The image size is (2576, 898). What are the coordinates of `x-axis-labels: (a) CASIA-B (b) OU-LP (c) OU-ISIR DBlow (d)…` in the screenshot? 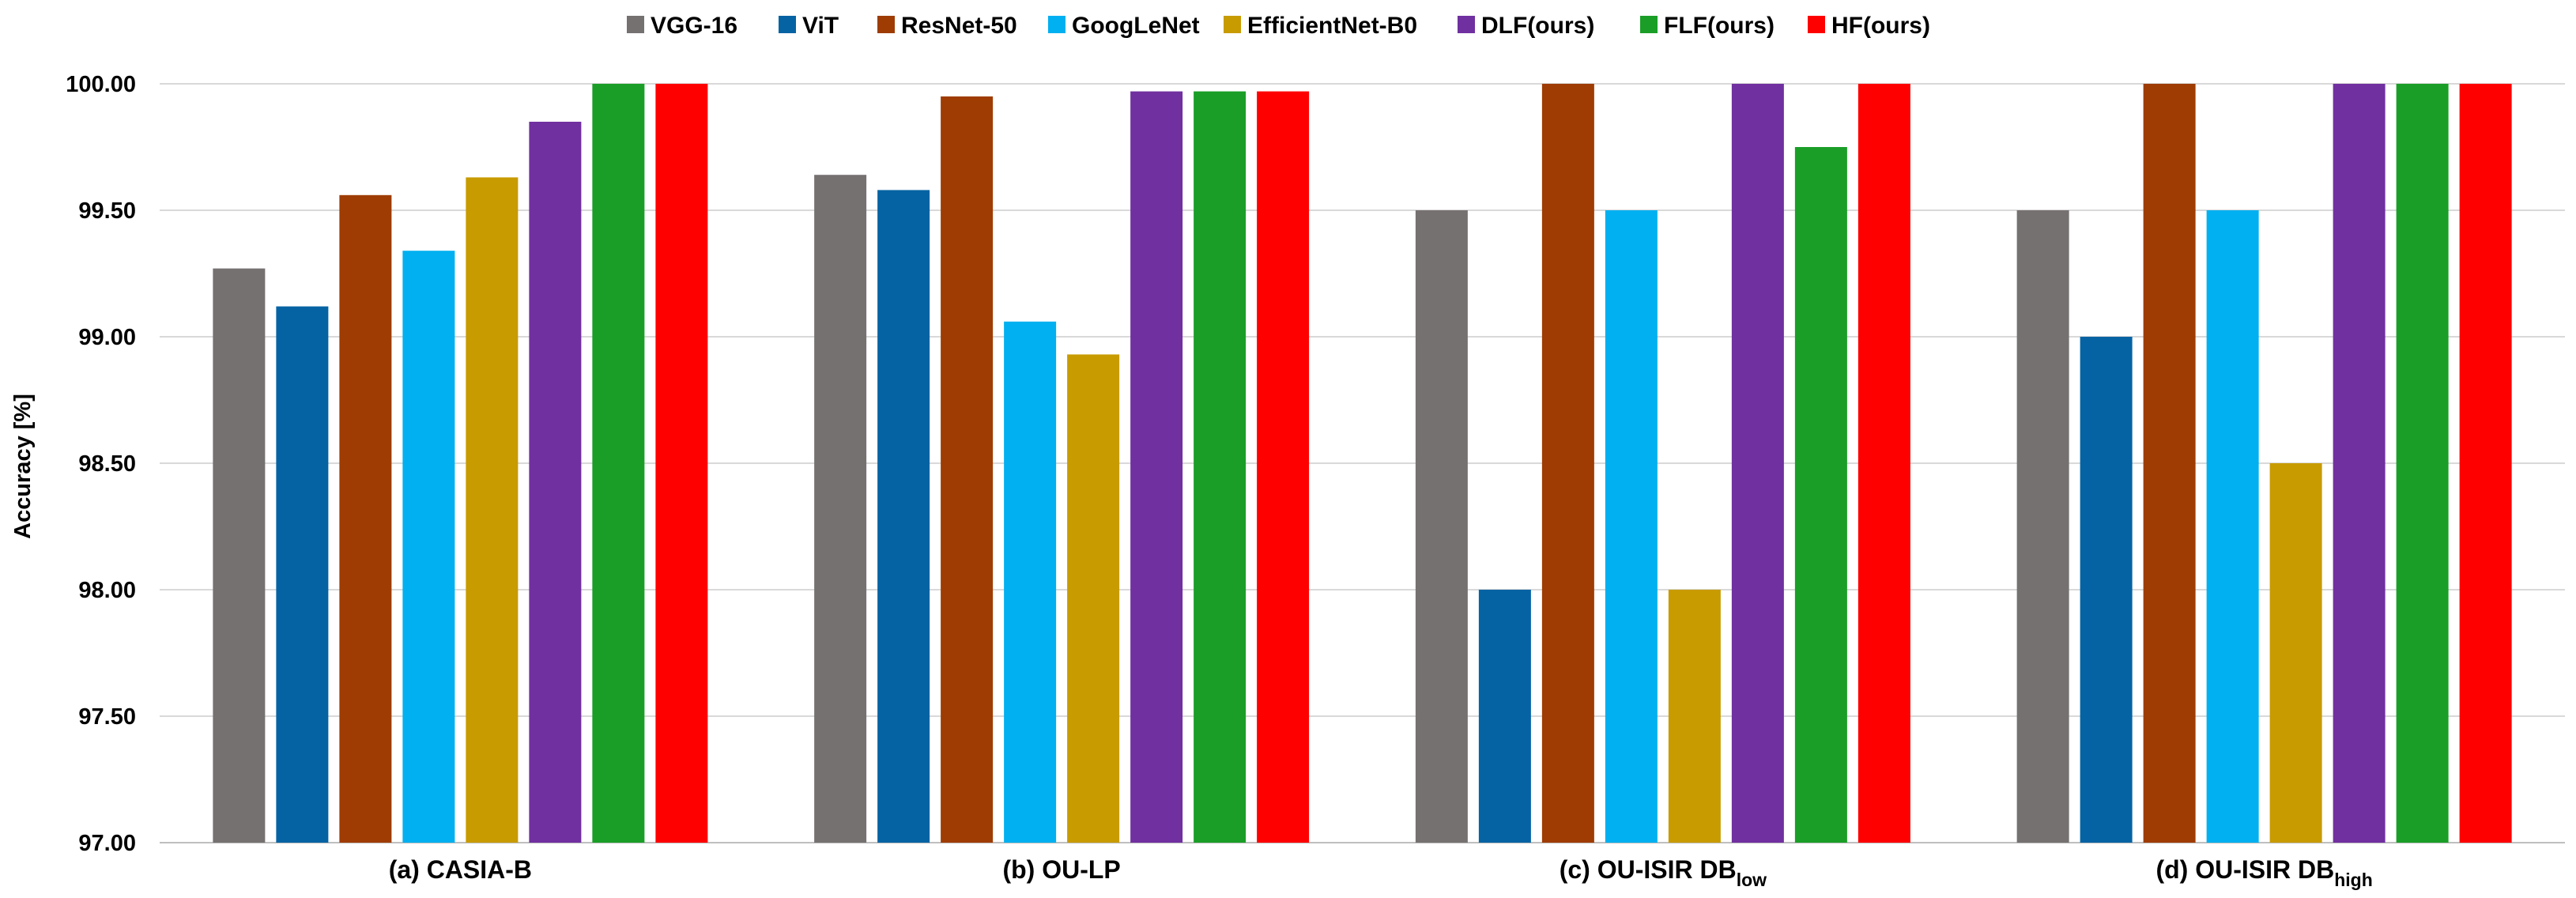 It's located at (1381, 872).